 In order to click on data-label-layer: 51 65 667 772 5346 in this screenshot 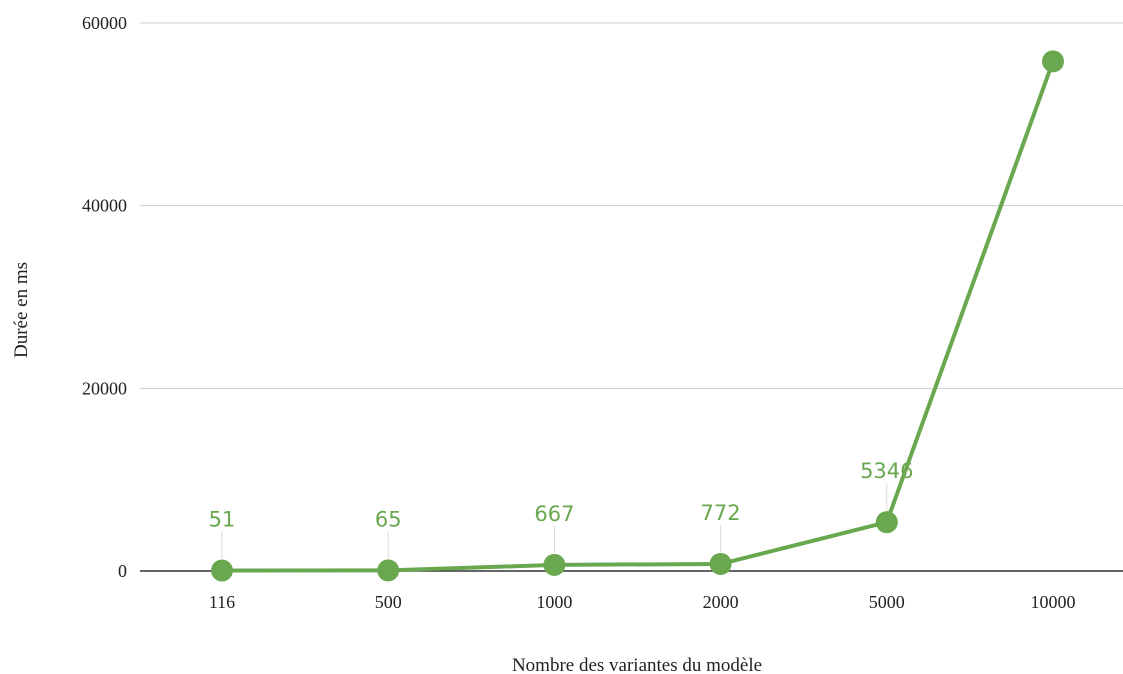, I will do `click(561, 509)`.